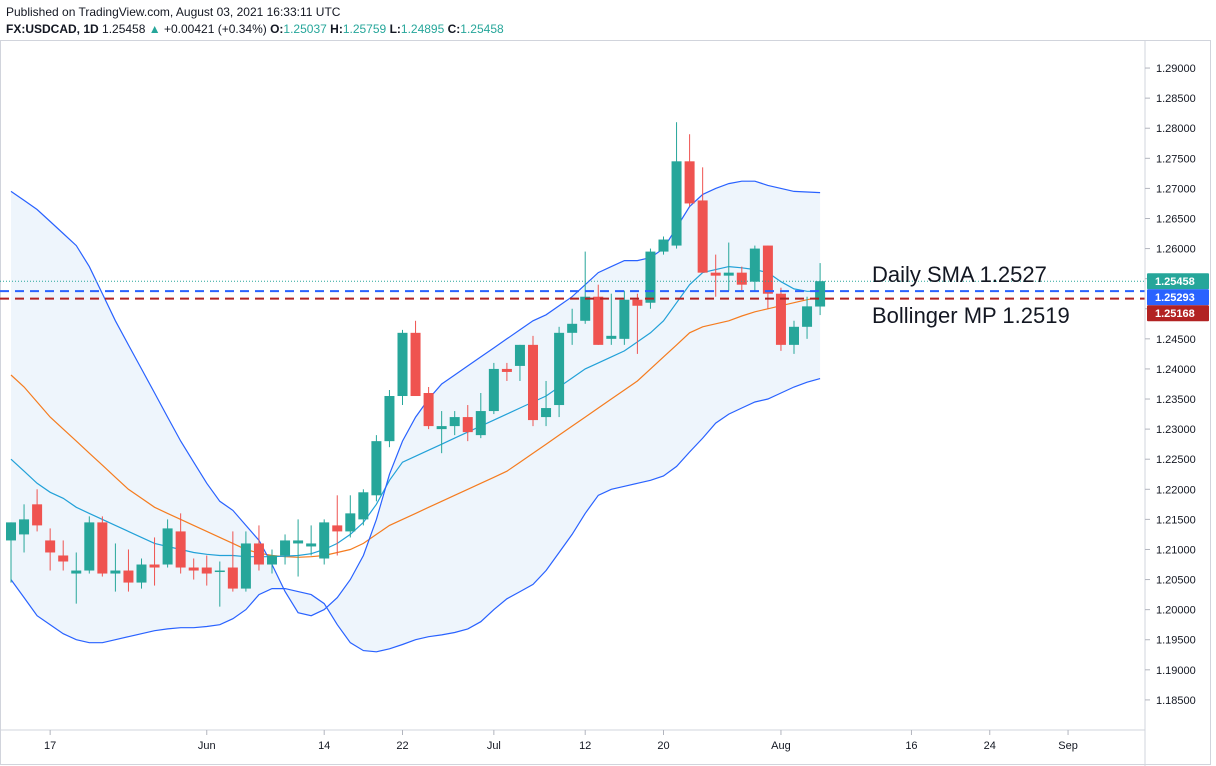  What do you see at coordinates (1176, 129) in the screenshot?
I see `y-tick-label: 1.28000` at bounding box center [1176, 129].